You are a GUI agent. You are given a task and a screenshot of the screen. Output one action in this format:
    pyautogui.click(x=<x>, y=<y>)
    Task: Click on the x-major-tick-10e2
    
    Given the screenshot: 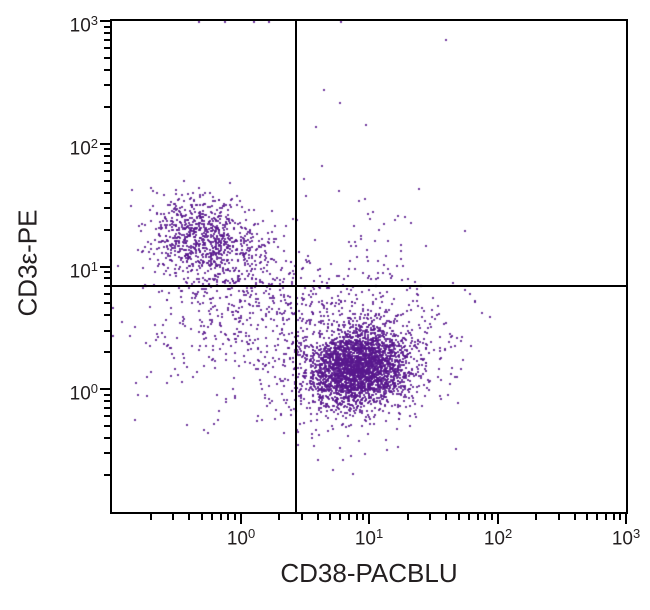 What is the action you would take?
    pyautogui.click(x=498, y=519)
    